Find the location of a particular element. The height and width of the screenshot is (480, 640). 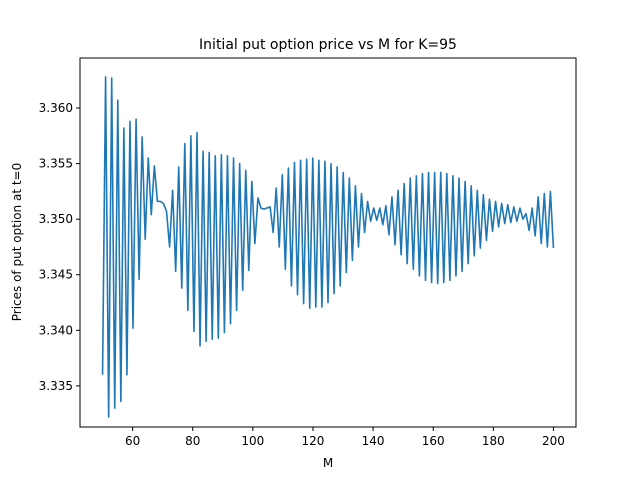

y-axis-label: Prices of put option at t=0 is located at coordinates (17, 242).